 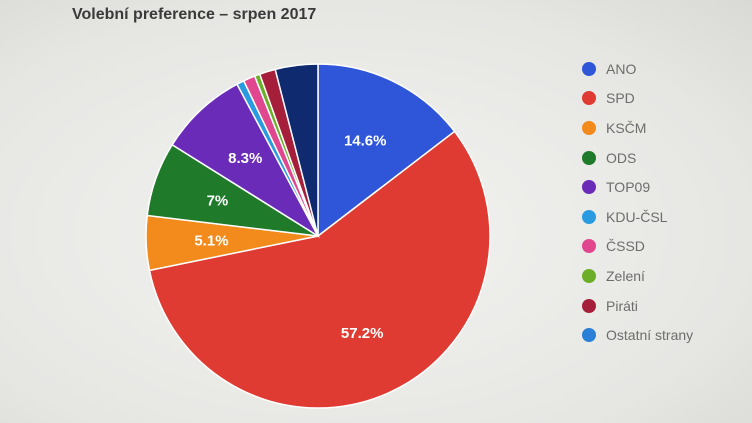 What do you see at coordinates (194, 14) in the screenshot?
I see `chart-title: Volební preference – srpen 2017` at bounding box center [194, 14].